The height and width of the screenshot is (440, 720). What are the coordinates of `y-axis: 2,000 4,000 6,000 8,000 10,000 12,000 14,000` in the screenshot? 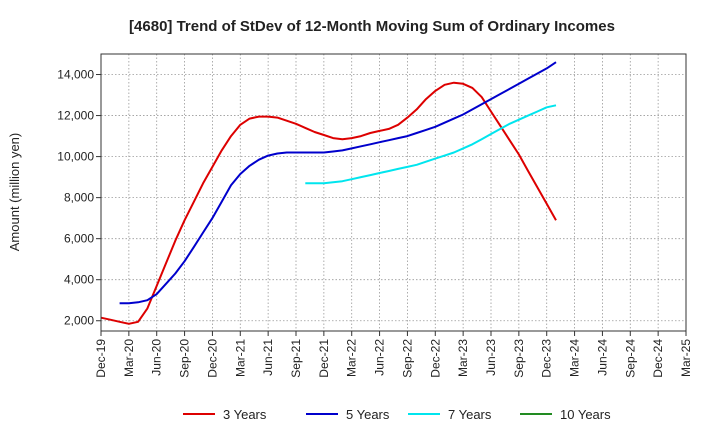 It's located at (79, 198).